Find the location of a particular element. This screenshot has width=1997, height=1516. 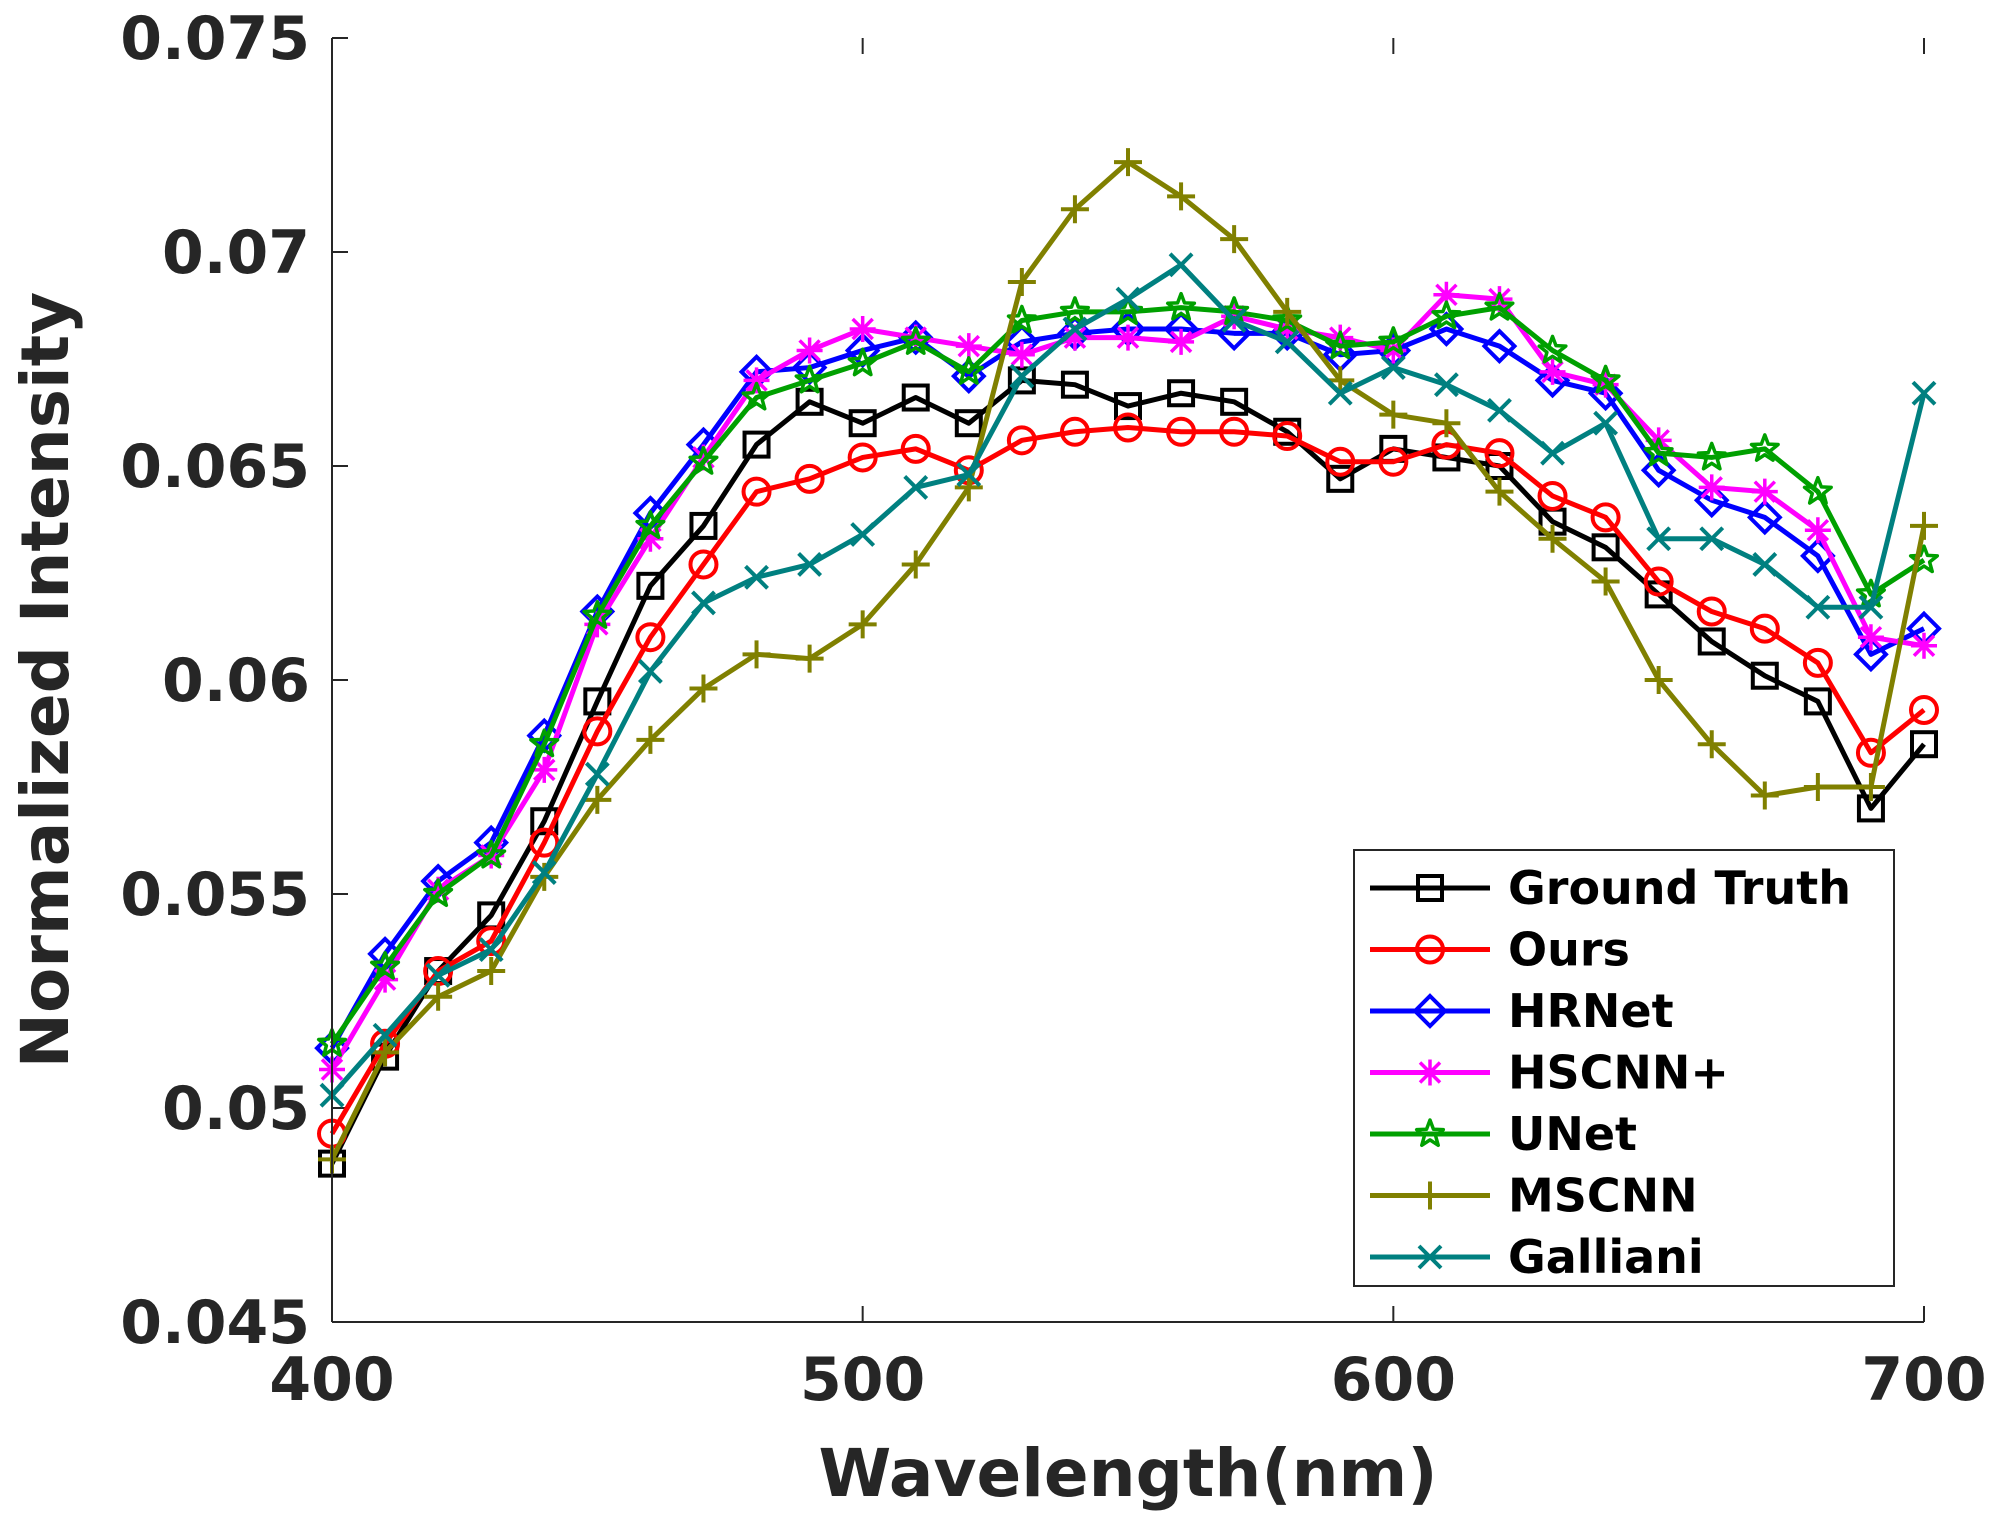

legend-item-galliani: Galliani is located at coordinates (1537, 1257).